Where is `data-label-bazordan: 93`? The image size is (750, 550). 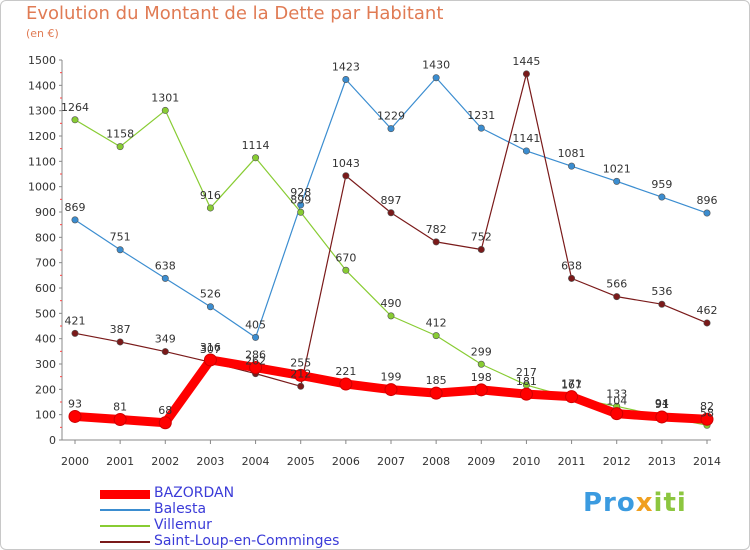
data-label-bazordan: 93 is located at coordinates (75, 403).